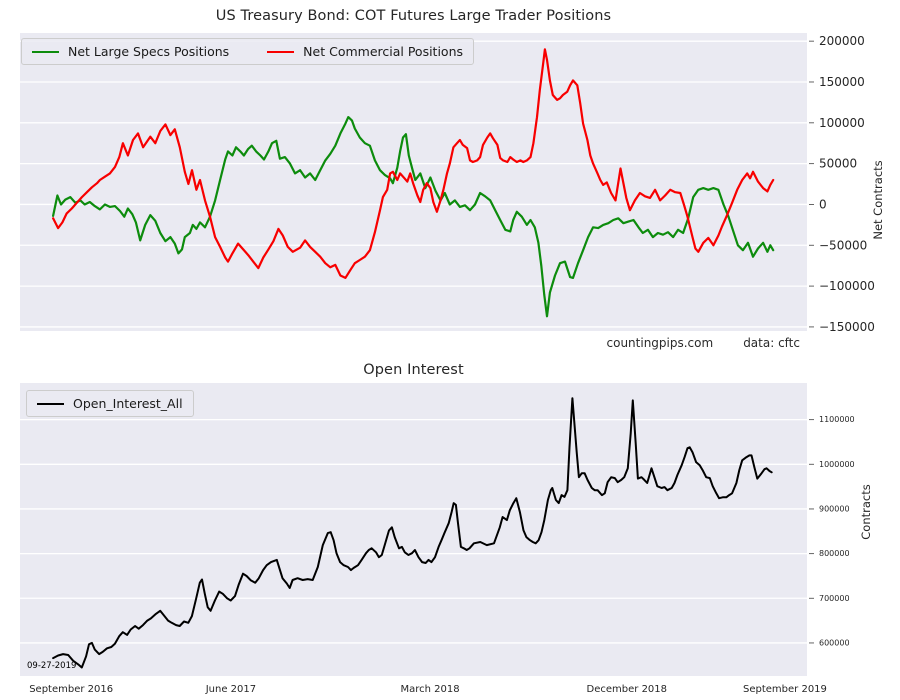  What do you see at coordinates (834, 598) in the screenshot?
I see `y-tick-label: 700000` at bounding box center [834, 598].